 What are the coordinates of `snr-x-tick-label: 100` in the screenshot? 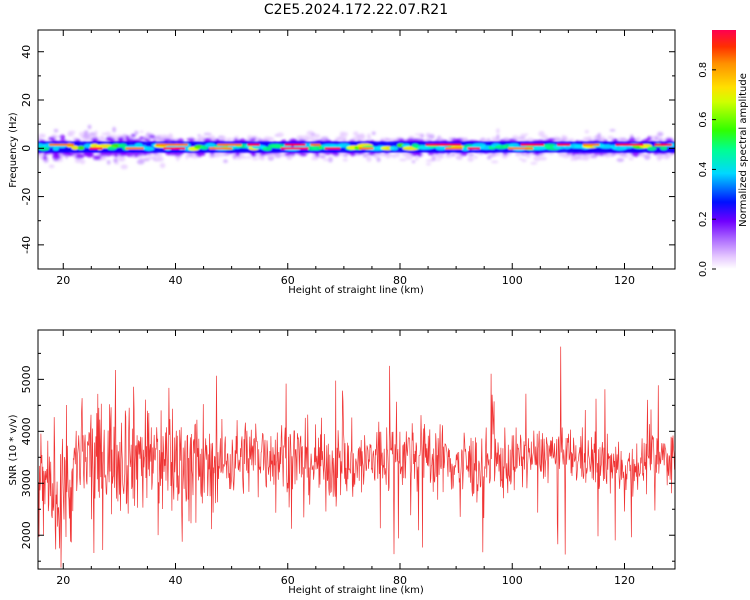 It's located at (512, 580).